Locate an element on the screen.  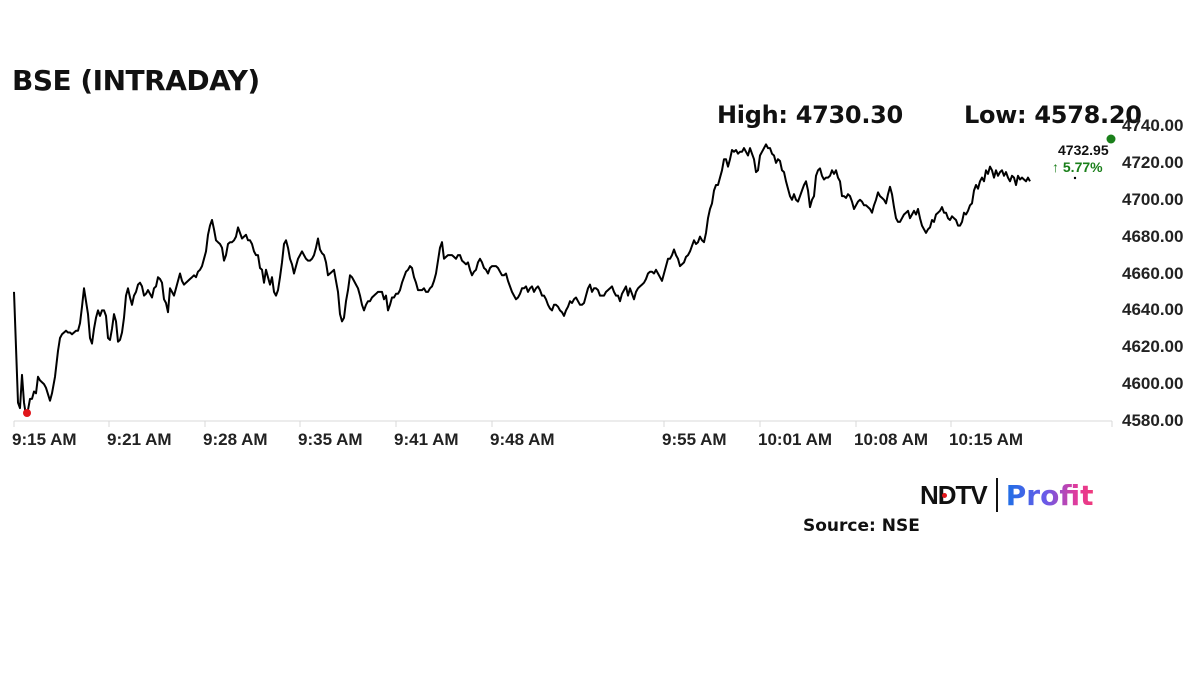
logo-profit: Profit is located at coordinates (1049, 495).